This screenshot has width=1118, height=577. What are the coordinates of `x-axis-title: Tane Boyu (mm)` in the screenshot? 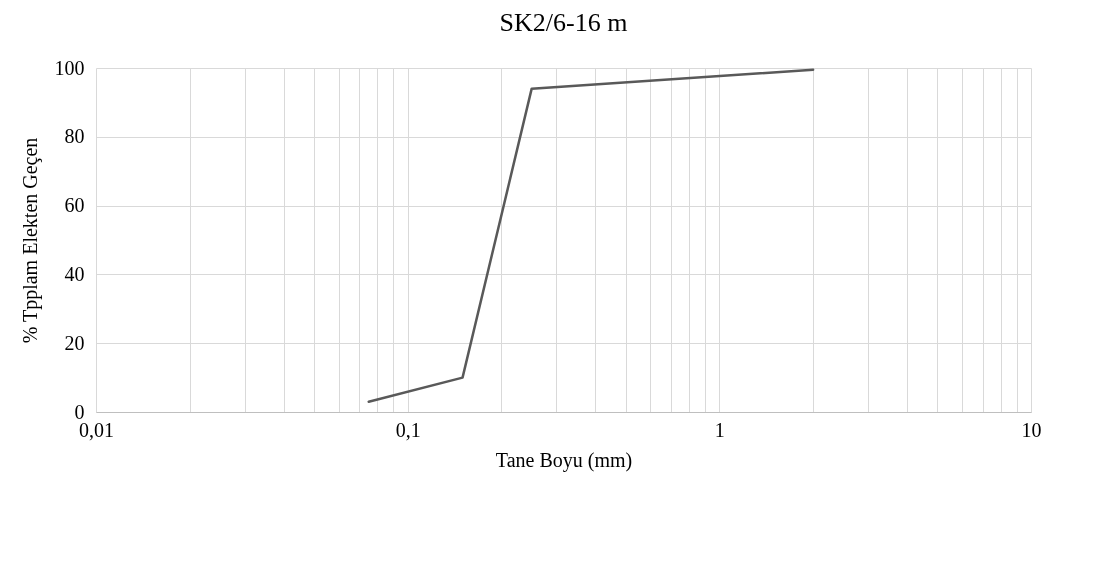 It's located at (564, 460).